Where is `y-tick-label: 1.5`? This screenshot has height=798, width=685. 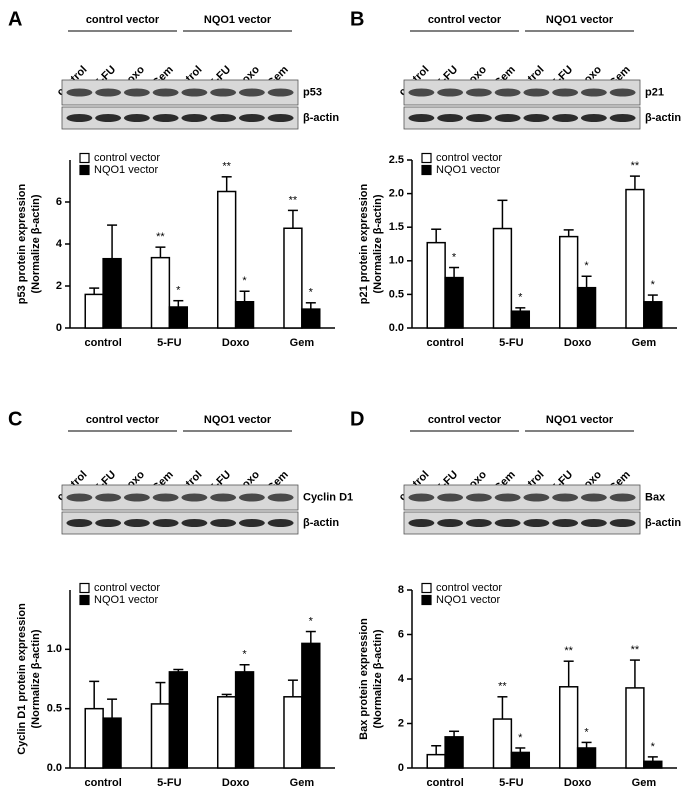 y-tick-label: 1.5 is located at coordinates (396, 227).